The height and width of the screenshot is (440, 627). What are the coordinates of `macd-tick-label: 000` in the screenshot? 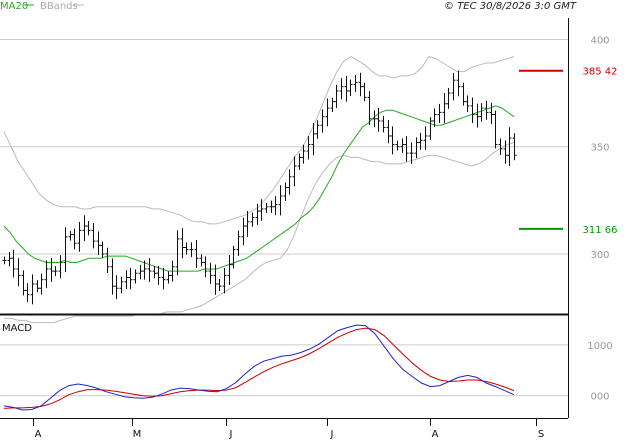 It's located at (599, 397).